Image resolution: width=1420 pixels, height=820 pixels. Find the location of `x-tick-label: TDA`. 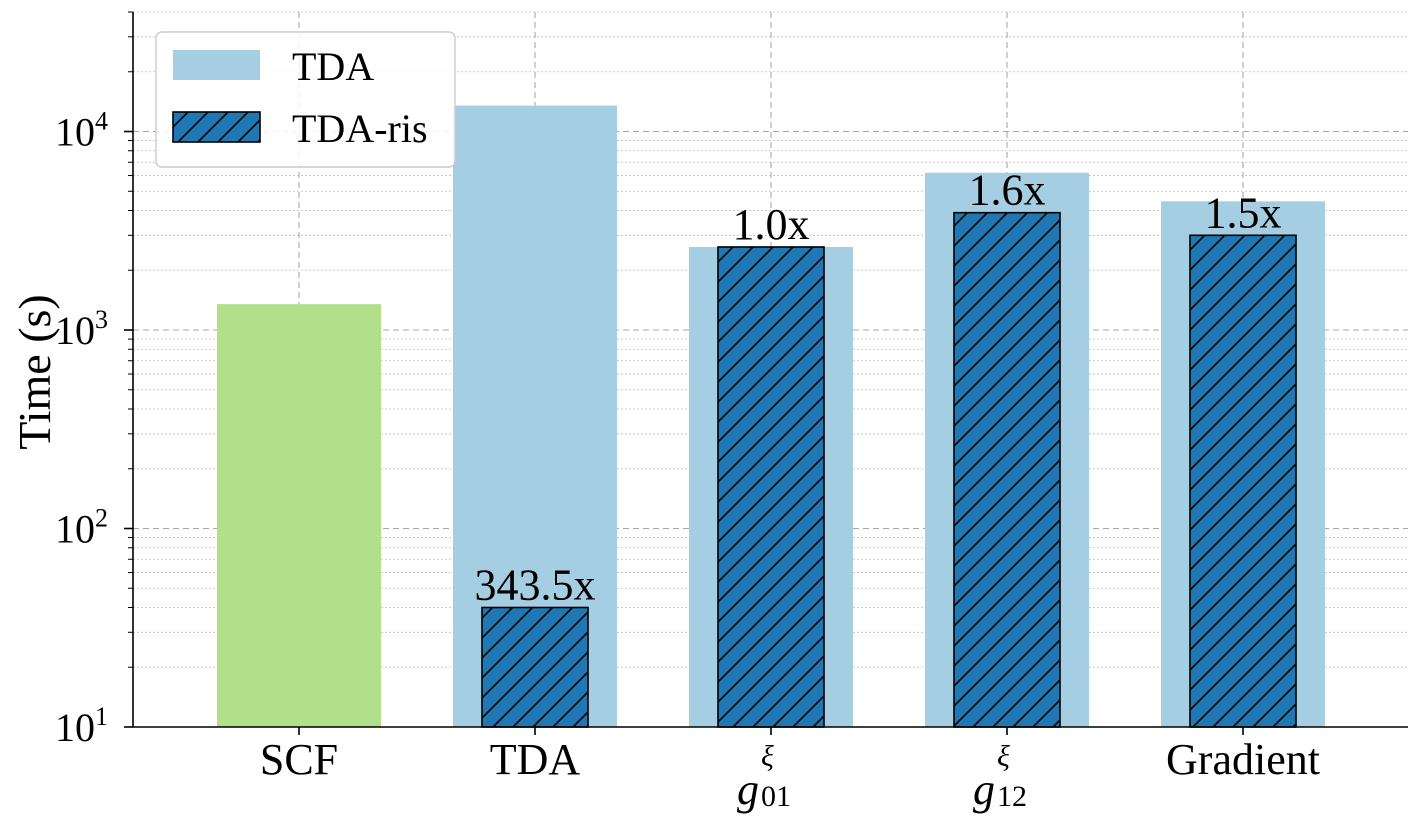

x-tick-label: TDA is located at coordinates (535, 759).